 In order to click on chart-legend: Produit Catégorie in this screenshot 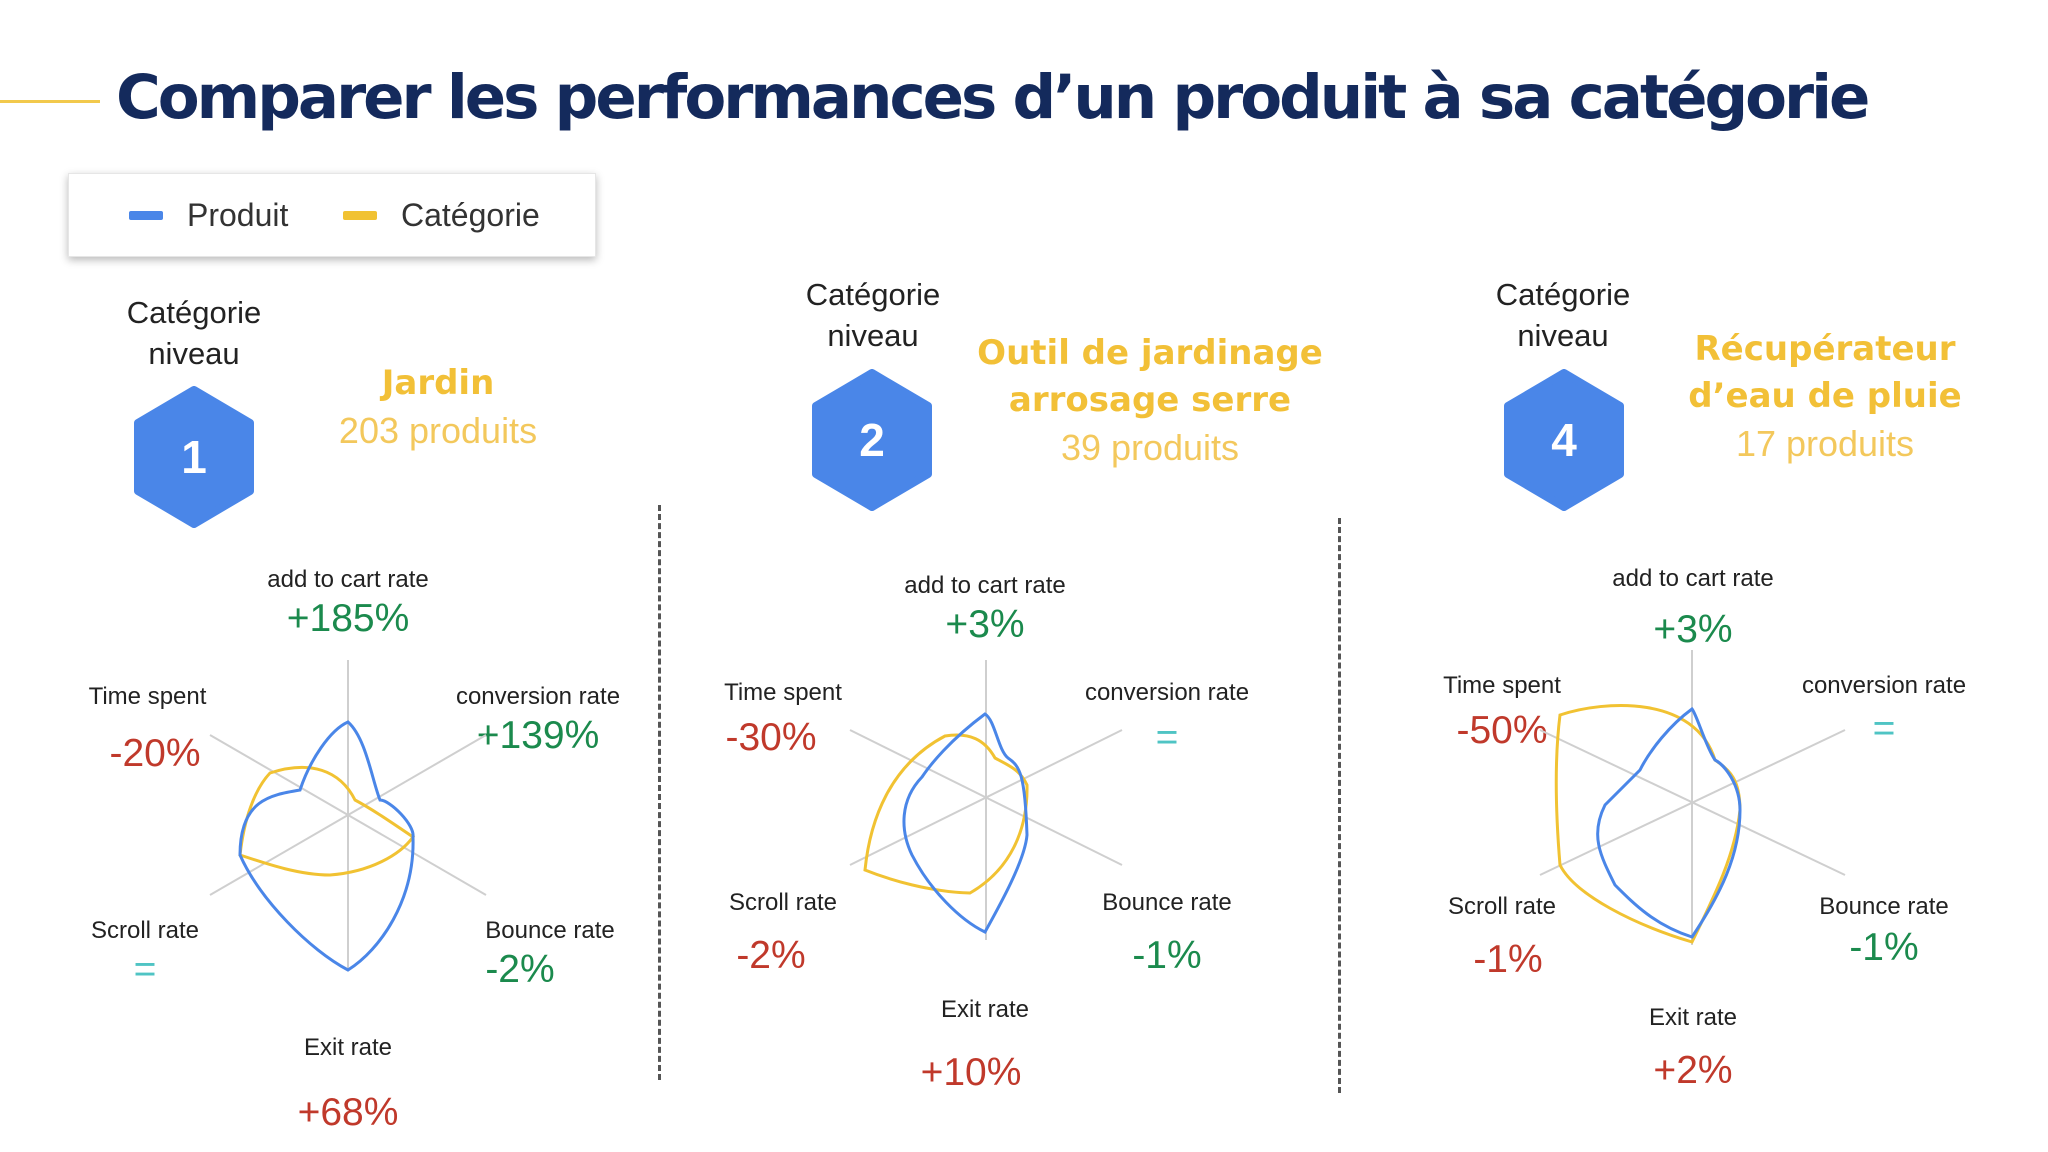, I will do `click(332, 215)`.